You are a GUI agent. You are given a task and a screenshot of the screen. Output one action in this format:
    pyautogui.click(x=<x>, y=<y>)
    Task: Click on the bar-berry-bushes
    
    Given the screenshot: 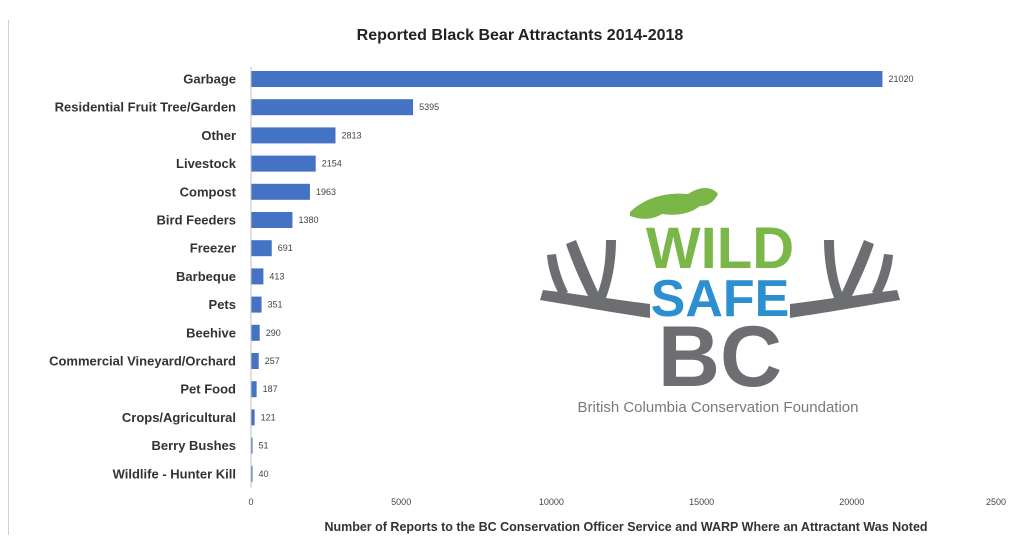 What is the action you would take?
    pyautogui.click(x=252, y=445)
    